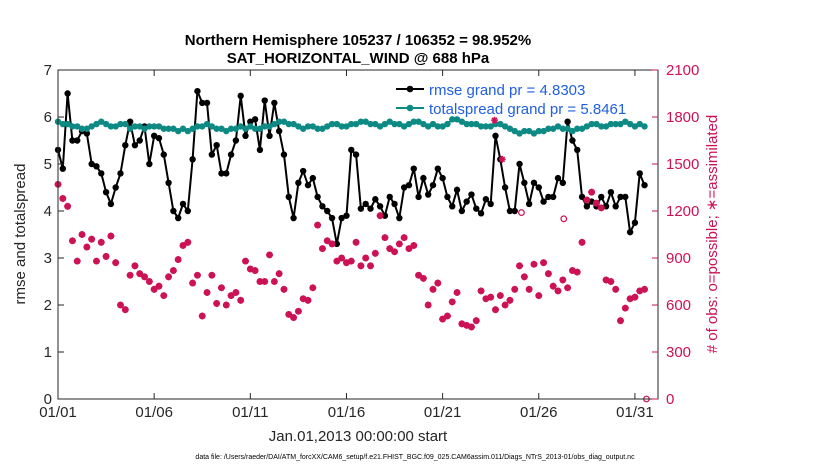  Describe the element at coordinates (48, 164) in the screenshot. I see `y-tick-label-left: 5` at that location.